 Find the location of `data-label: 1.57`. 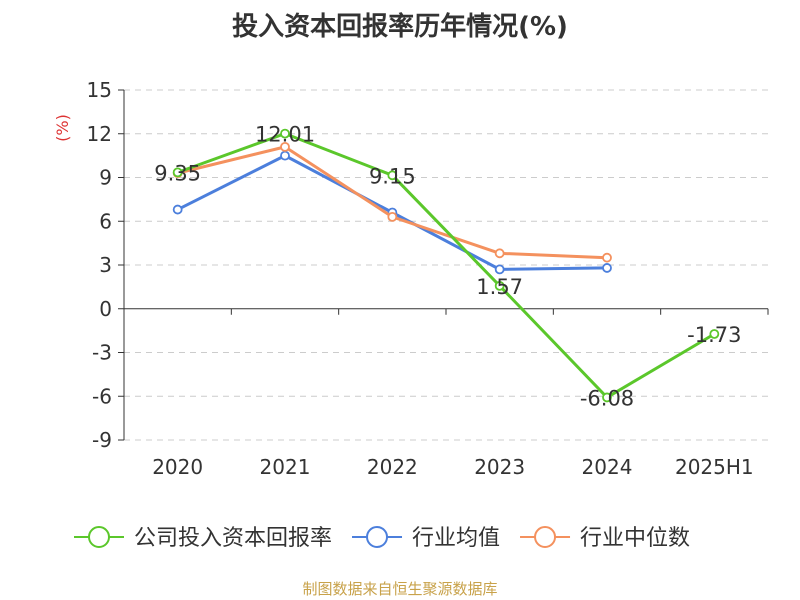

data-label: 1.57 is located at coordinates (499, 287).